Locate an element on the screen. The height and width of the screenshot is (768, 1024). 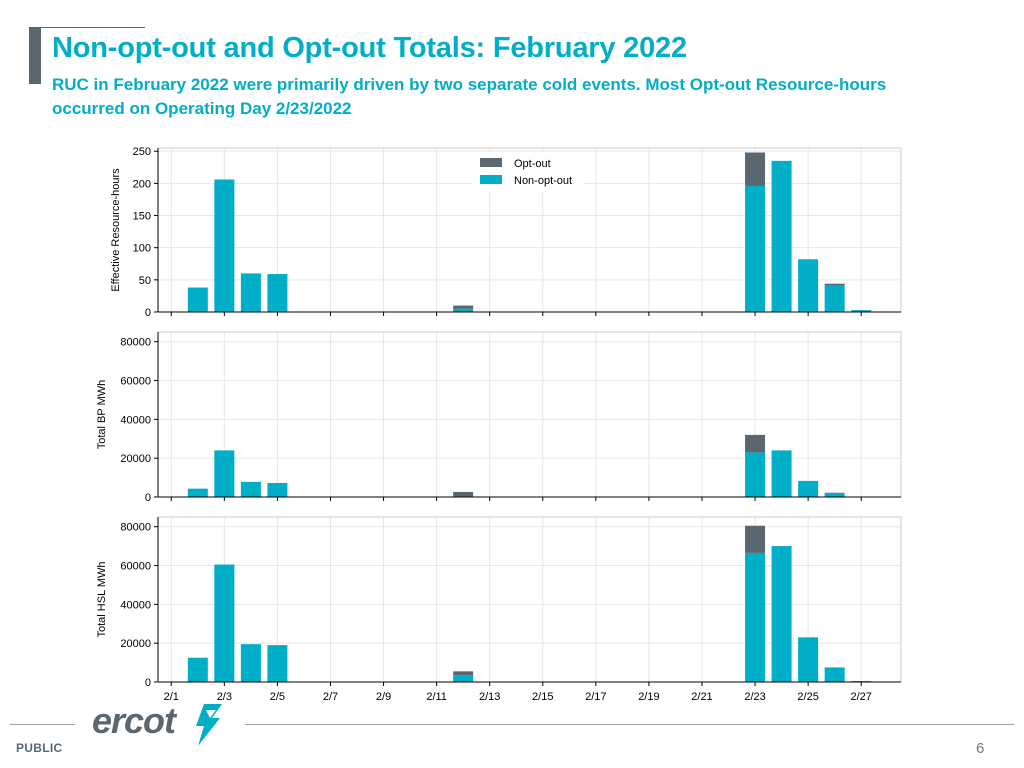
x-tick-label: 2/9 is located at coordinates (383, 697).